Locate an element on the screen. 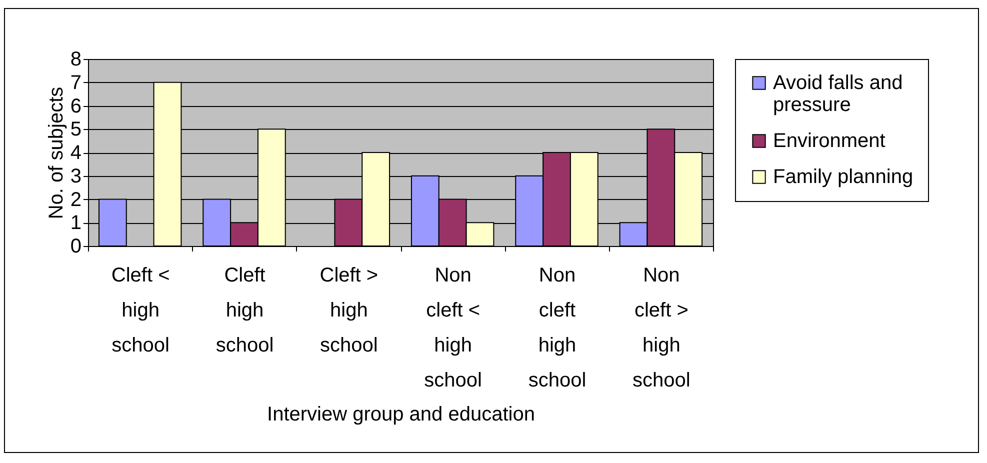 The image size is (987, 463). y-tick-label: 0 is located at coordinates (76, 247).